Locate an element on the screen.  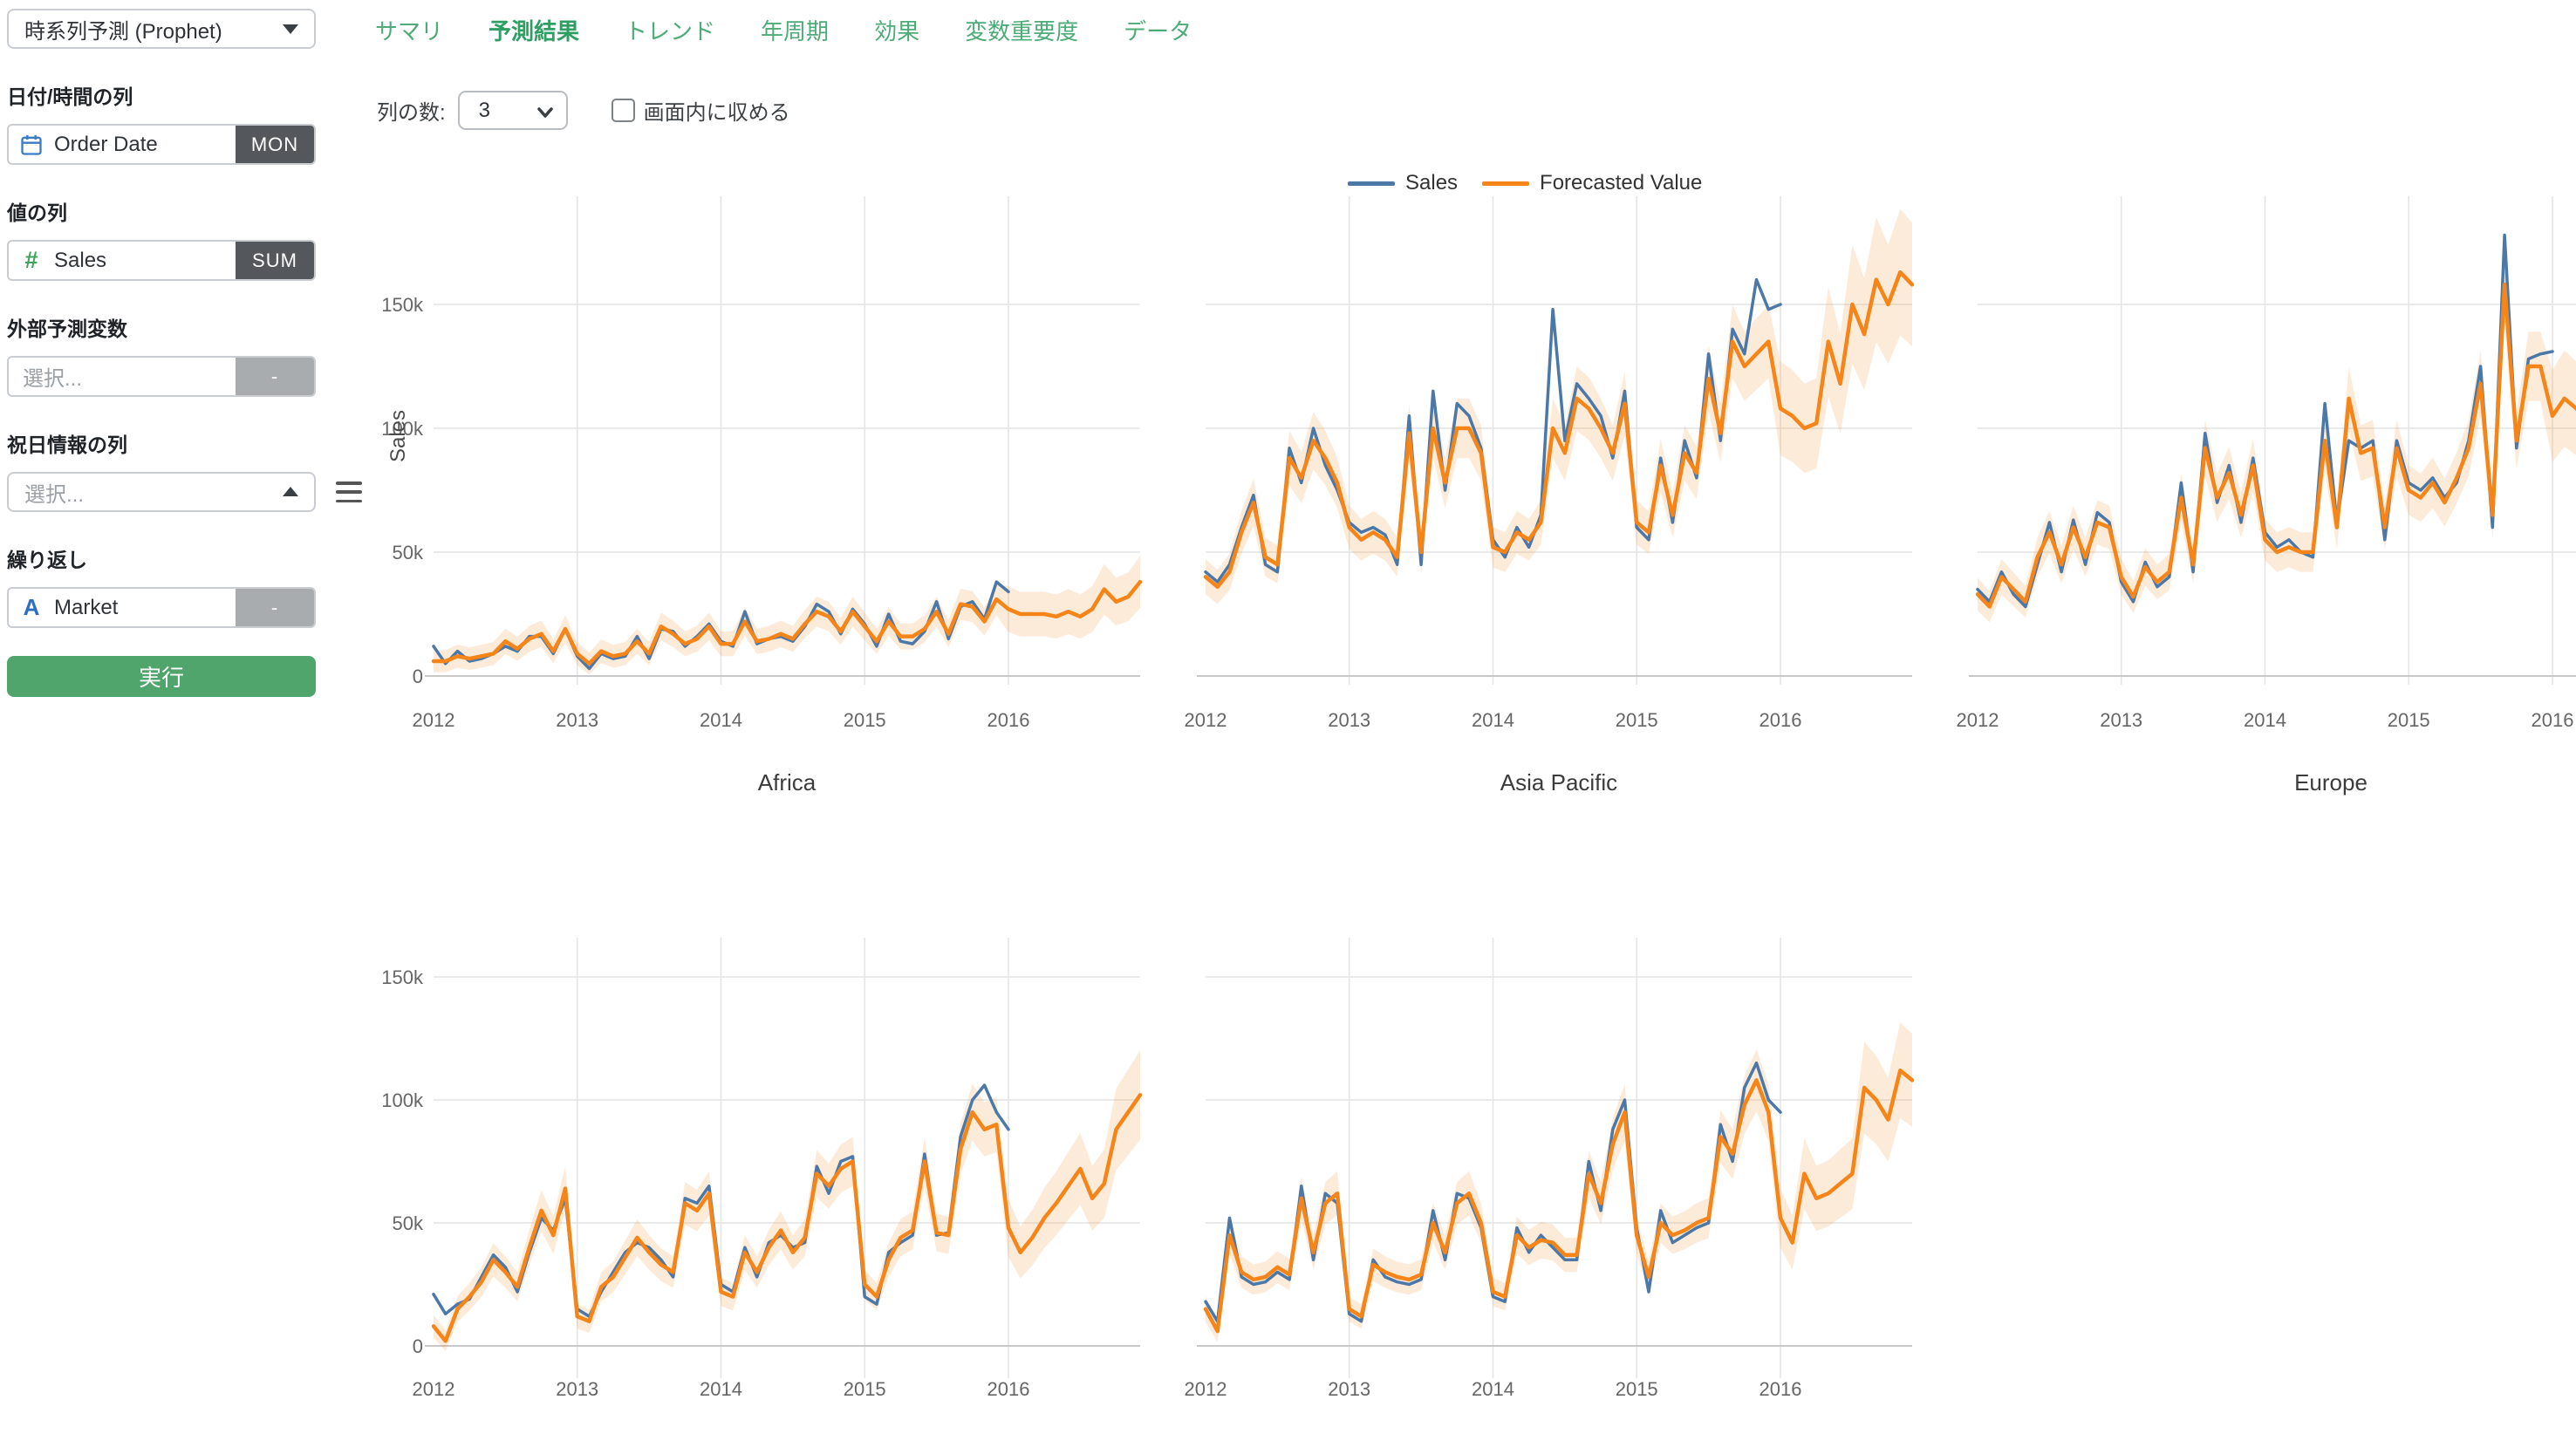
svg-text: Asia Pacific is located at coordinates (1558, 782).